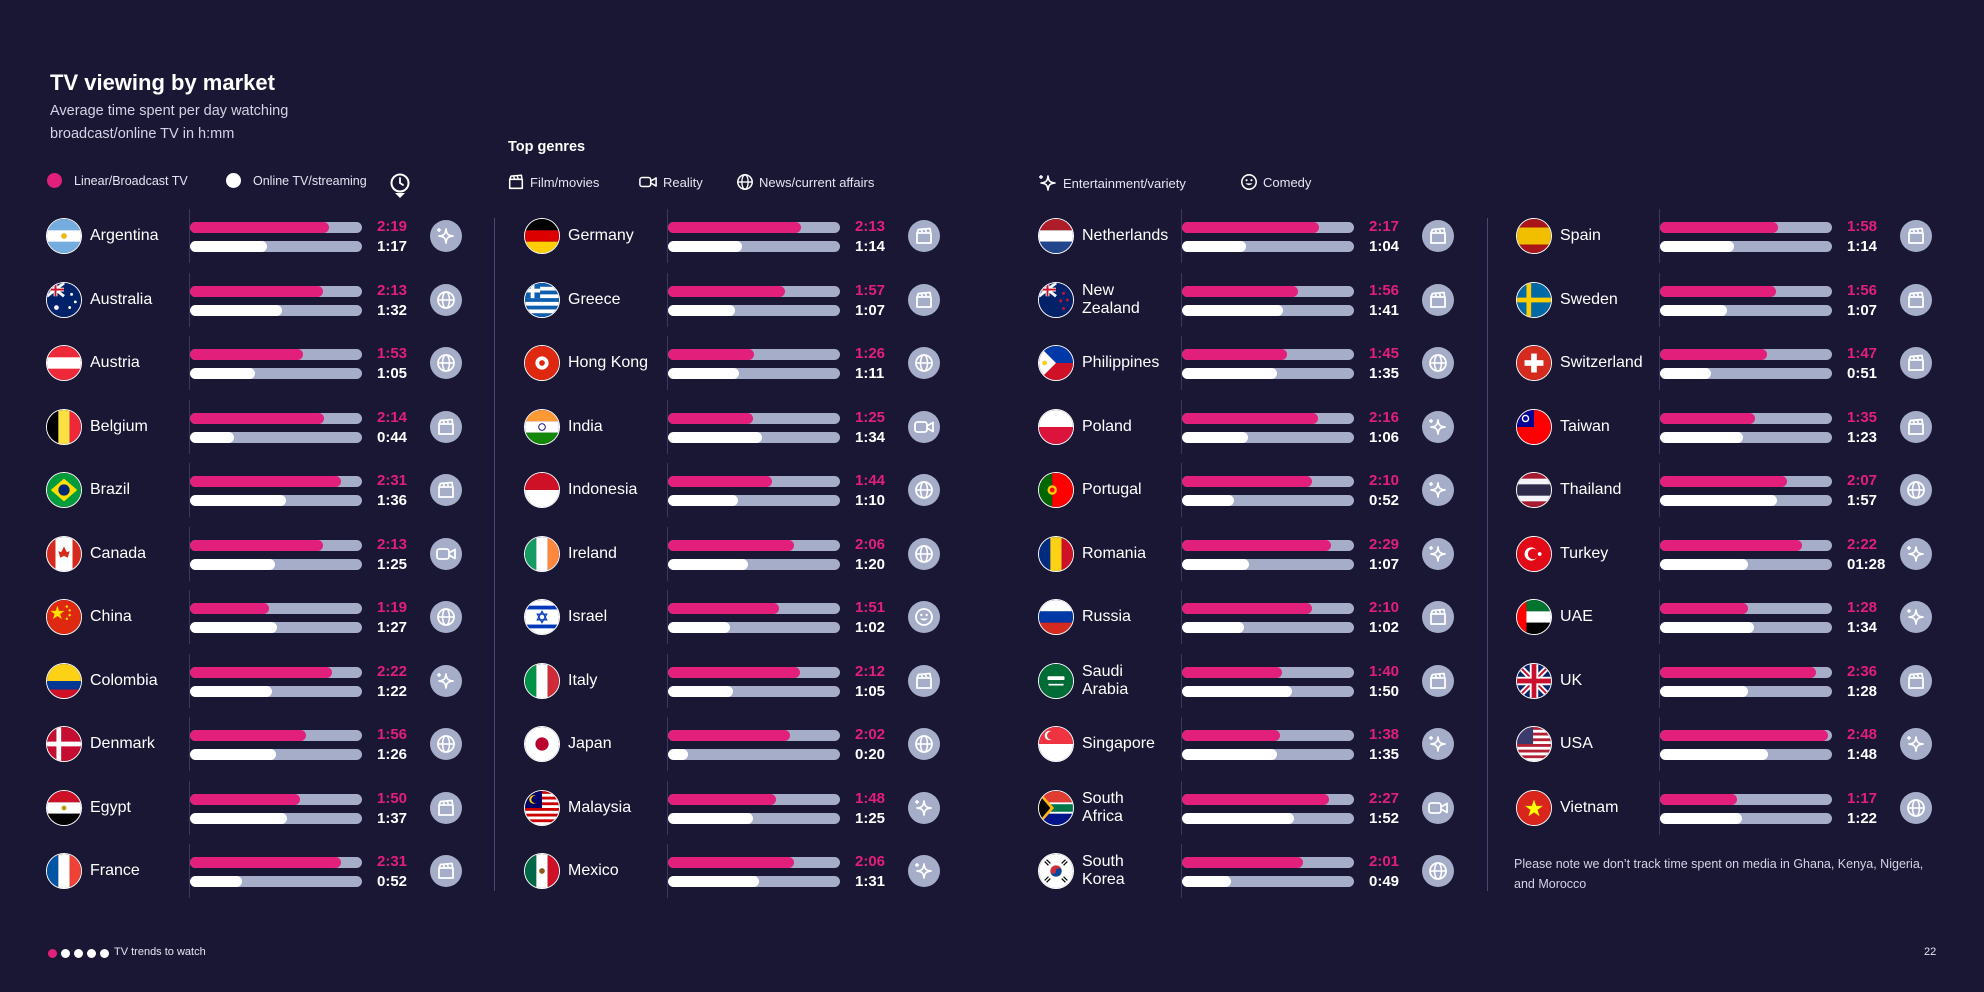 Image resolution: width=1984 pixels, height=992 pixels. What do you see at coordinates (1534, 744) in the screenshot?
I see `usa-flag-icon` at bounding box center [1534, 744].